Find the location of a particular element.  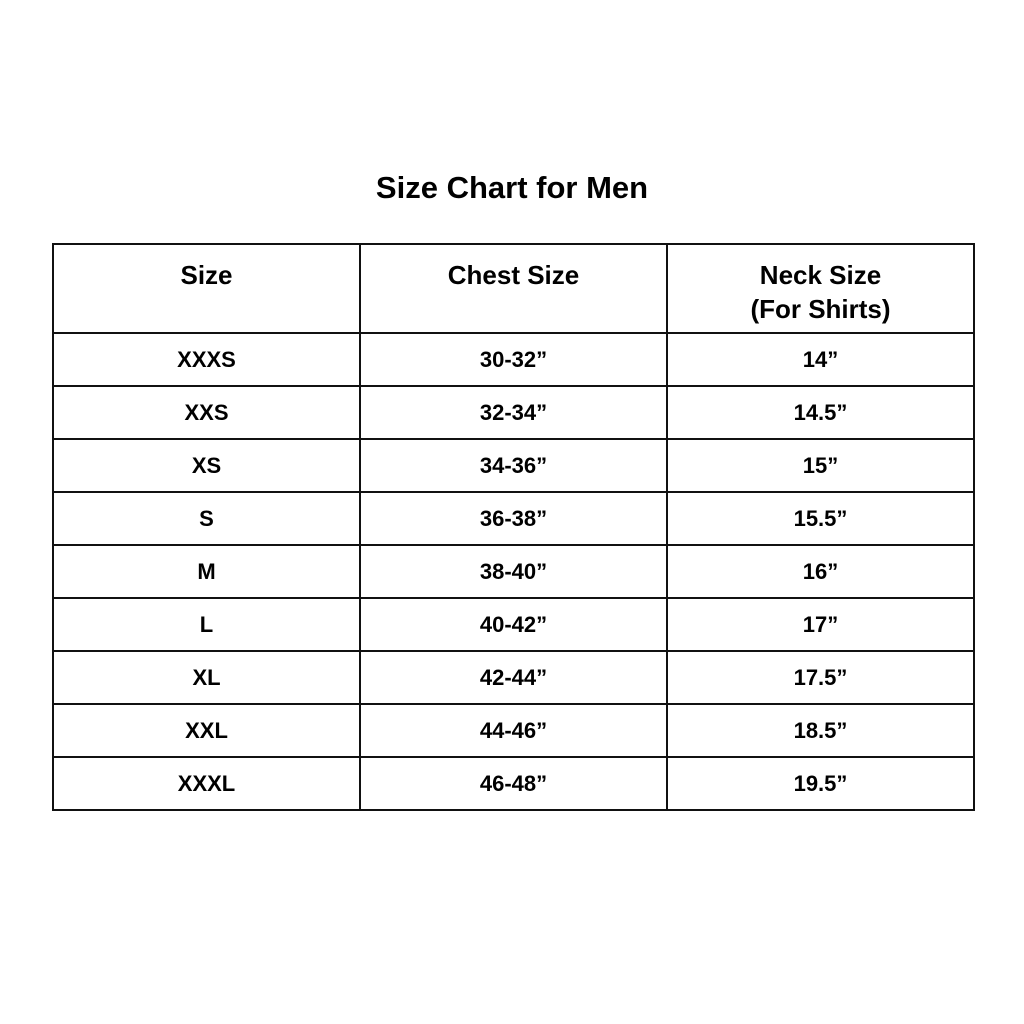

cell-chest-size: 42-44” is located at coordinates (513, 677).